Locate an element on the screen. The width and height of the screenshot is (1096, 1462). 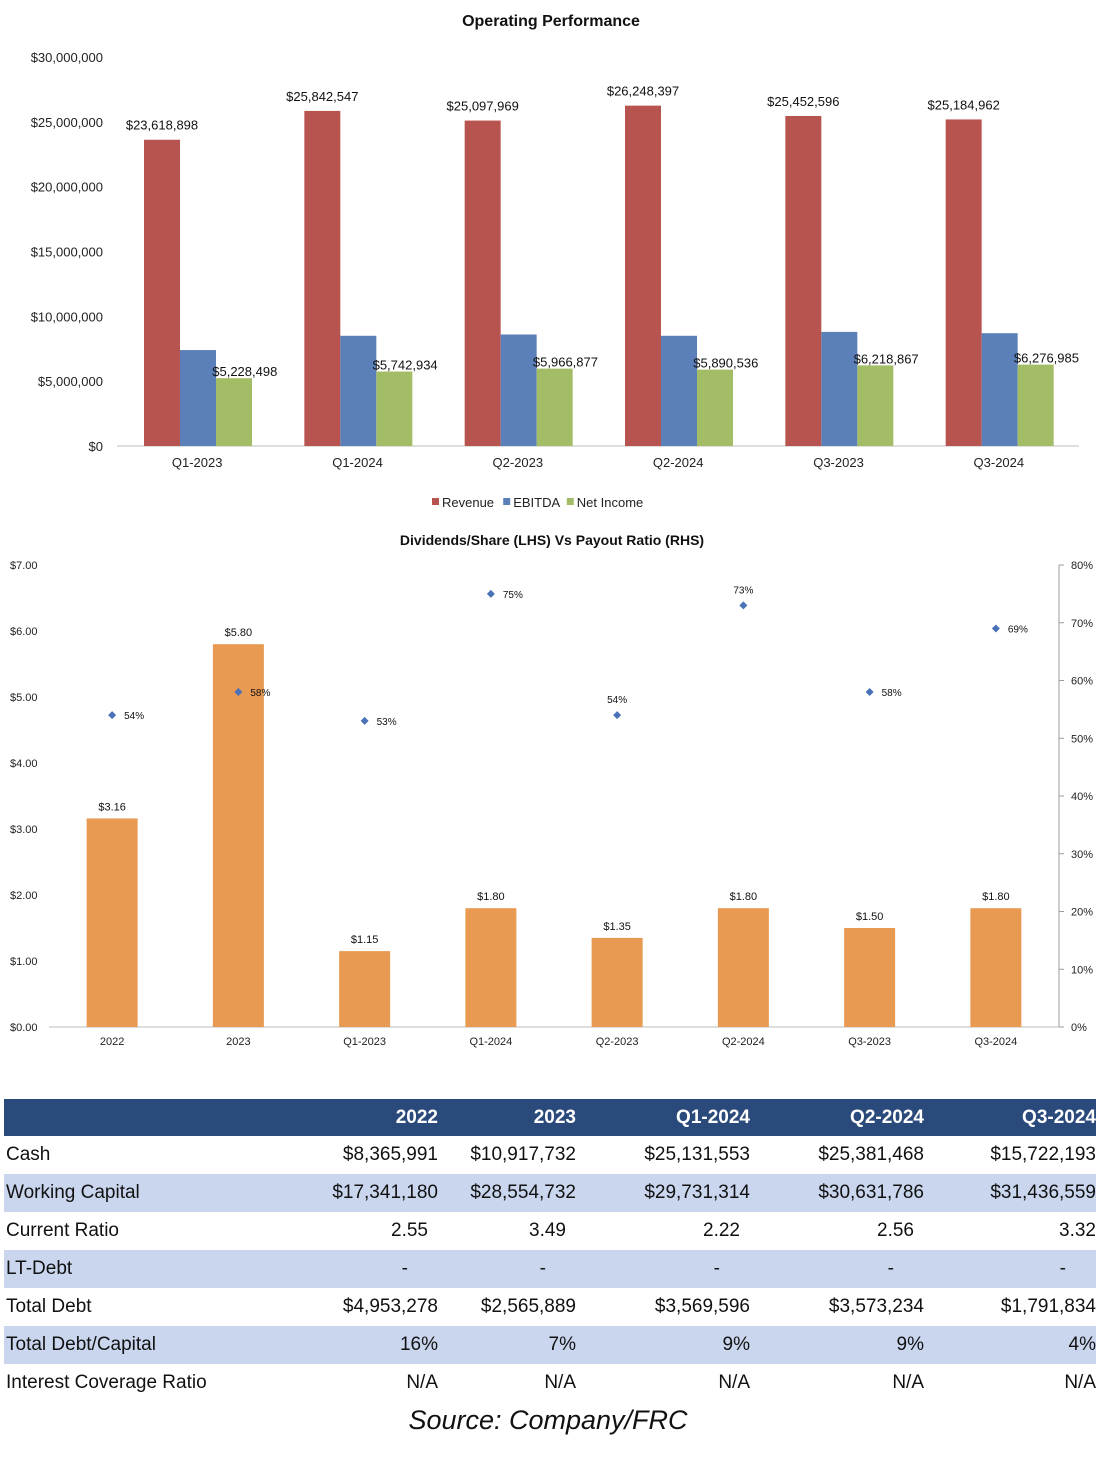
table-cell: 3.32 is located at coordinates (1077, 1230).